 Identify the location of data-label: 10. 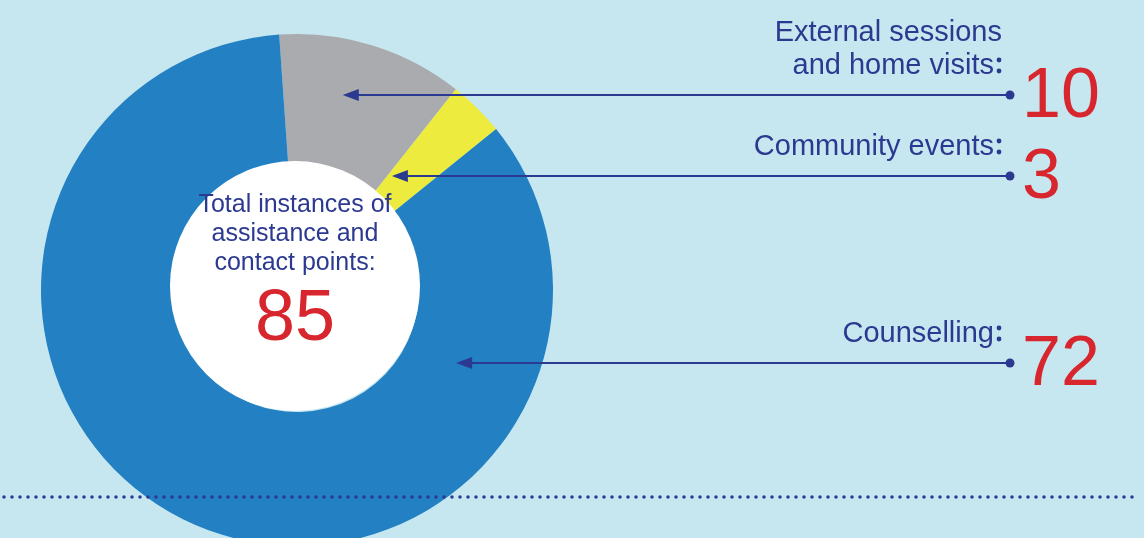
(1061, 93).